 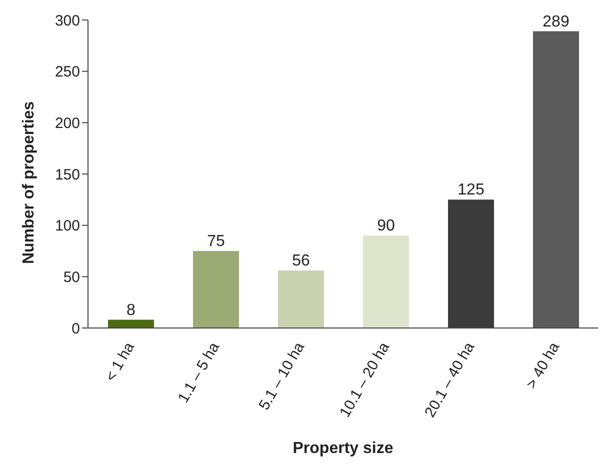 I want to click on data-label: 56, so click(x=301, y=261).